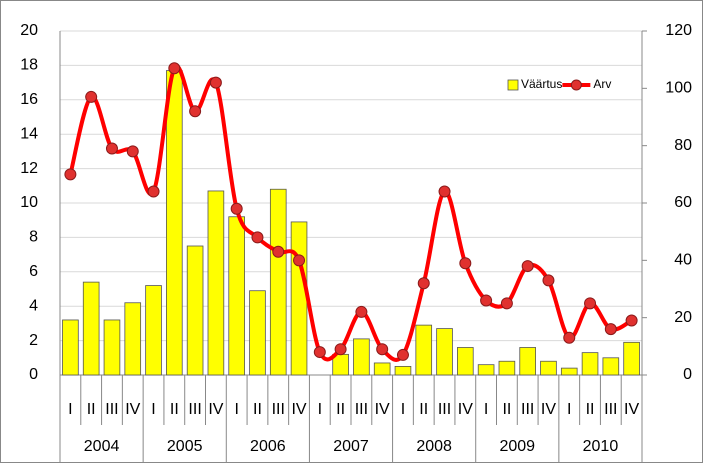 The image size is (703, 463). Describe the element at coordinates (33, 305) in the screenshot. I see `y-tick-label: 4` at that location.